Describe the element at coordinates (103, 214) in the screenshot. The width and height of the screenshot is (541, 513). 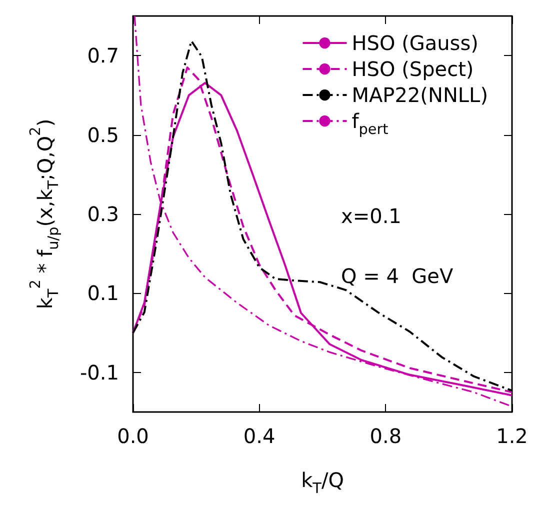
I see `y-tick-label: 0.3` at that location.